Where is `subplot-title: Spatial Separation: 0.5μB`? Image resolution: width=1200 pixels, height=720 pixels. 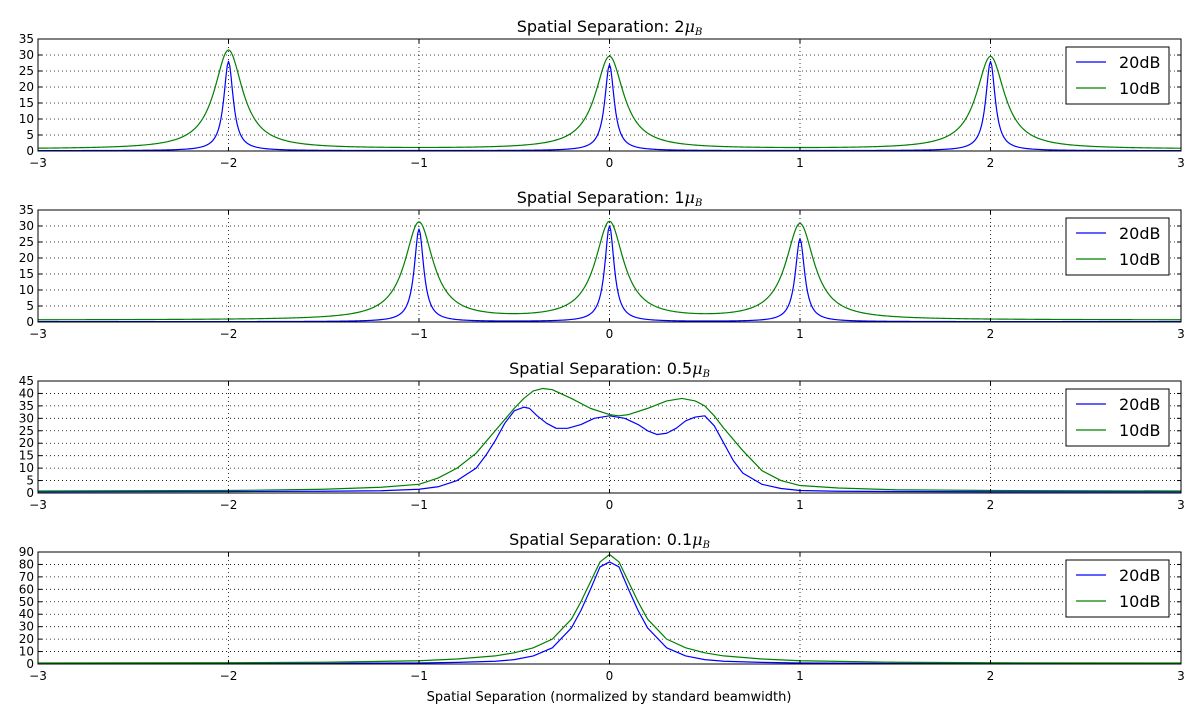
subplot-title: Spatial Separation: 0.5μB is located at coordinates (609, 369).